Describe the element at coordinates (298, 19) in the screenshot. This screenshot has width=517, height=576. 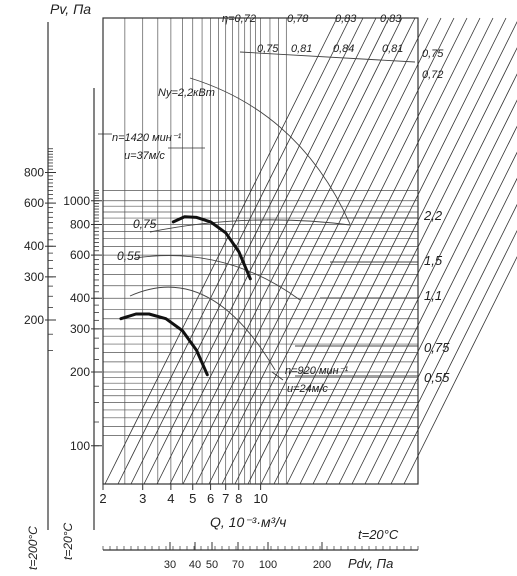
I see `efficiency-label-top: 0,78` at that location.